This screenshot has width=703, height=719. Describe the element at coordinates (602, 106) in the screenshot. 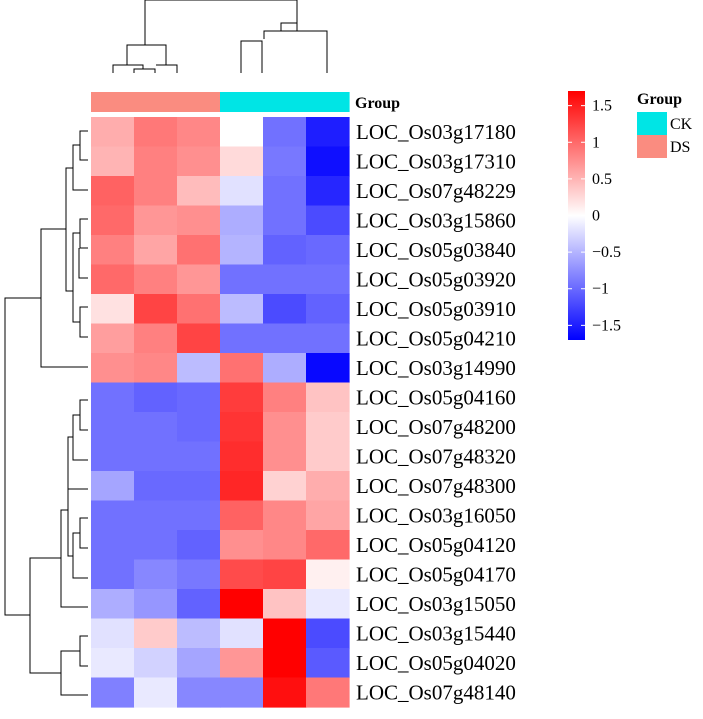

I see `colorbar-tick-label: 1.5` at that location.